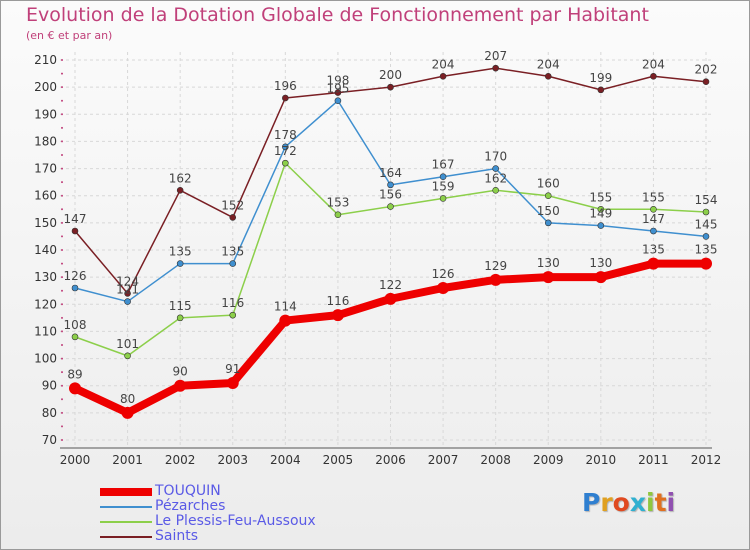 The width and height of the screenshot is (750, 550). I want to click on data-label: 198, so click(337, 81).